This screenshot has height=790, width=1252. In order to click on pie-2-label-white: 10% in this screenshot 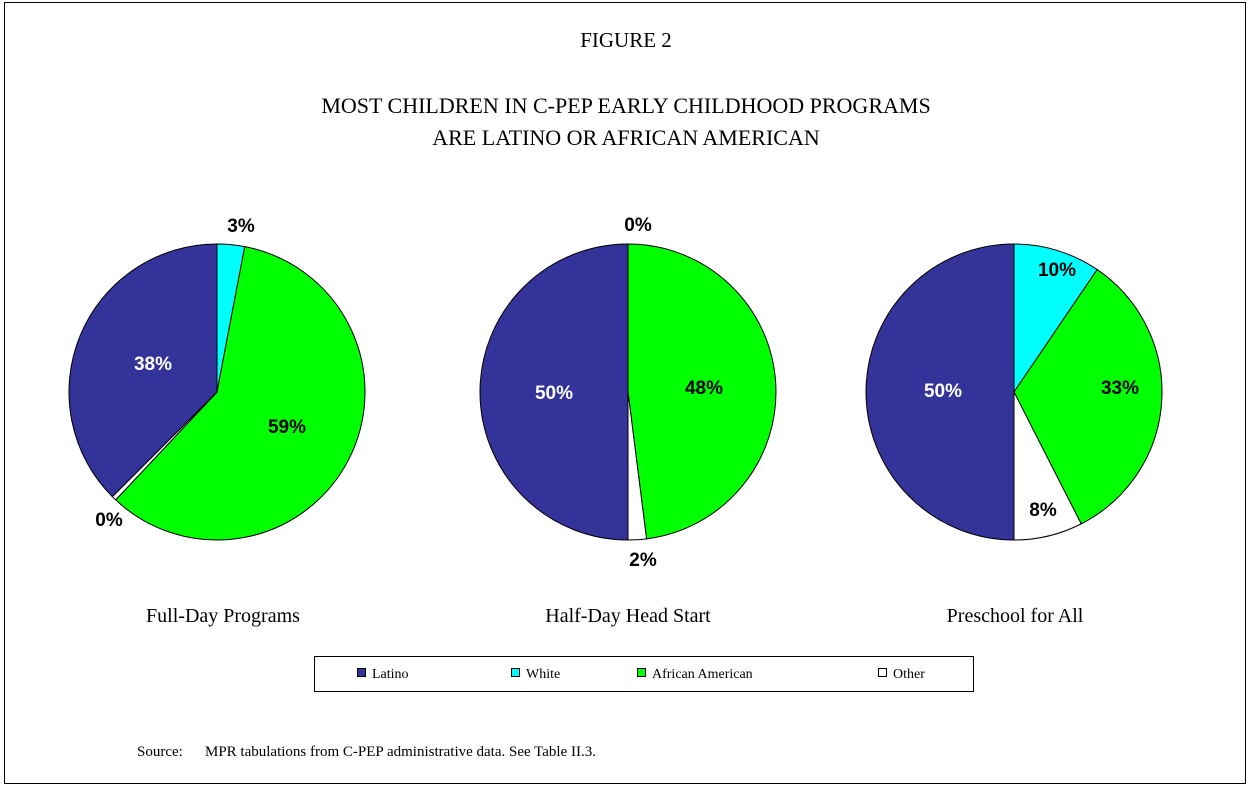, I will do `click(1057, 270)`.